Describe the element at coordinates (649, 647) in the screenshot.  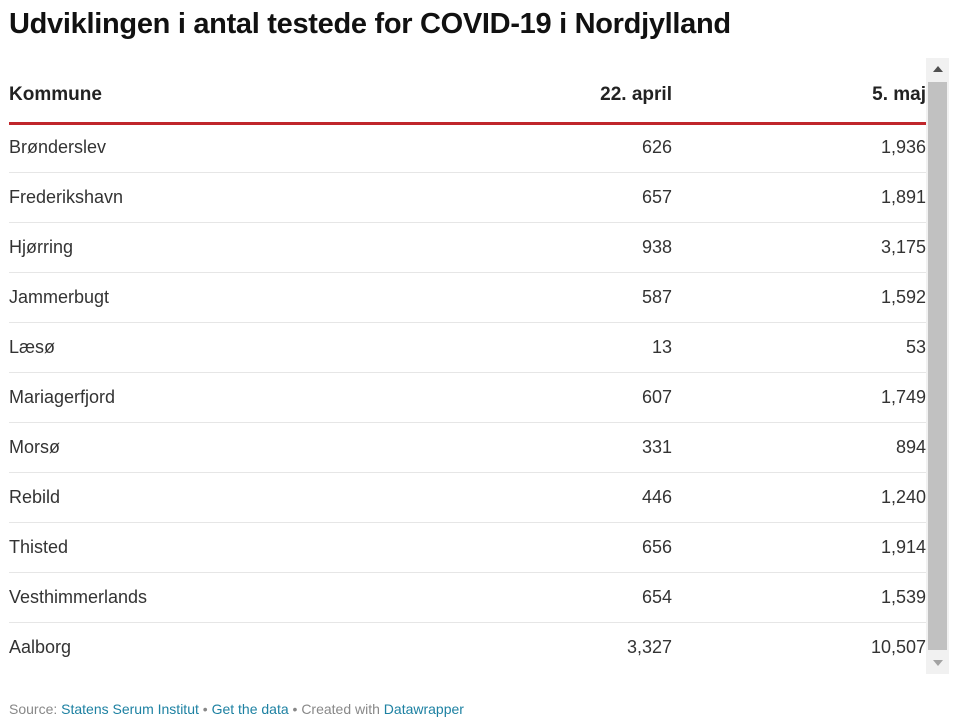
I see `cell-22-april: 3,327` at that location.